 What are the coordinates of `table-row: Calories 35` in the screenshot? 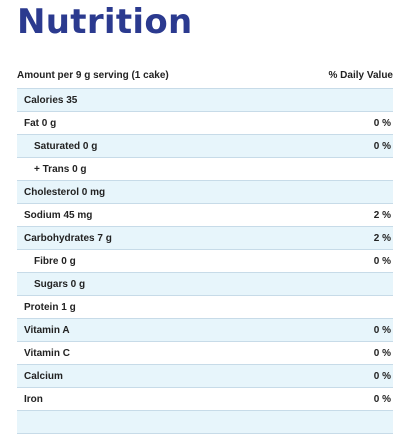 It's located at (205, 100).